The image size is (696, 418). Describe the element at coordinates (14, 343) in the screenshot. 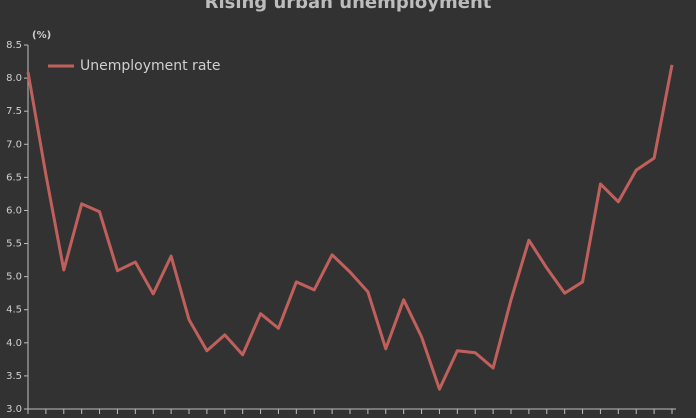

I see `y-tick-label: 4.0` at that location.